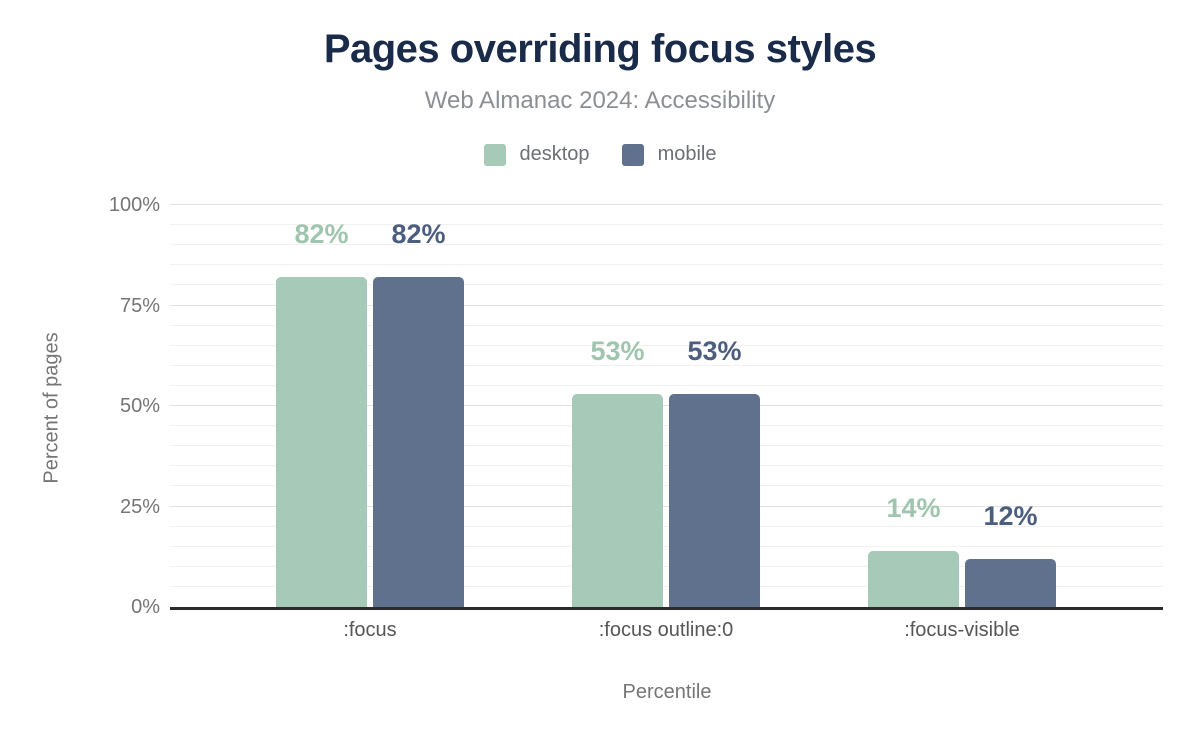  I want to click on y-tick-label-100: 100%, so click(134, 205).